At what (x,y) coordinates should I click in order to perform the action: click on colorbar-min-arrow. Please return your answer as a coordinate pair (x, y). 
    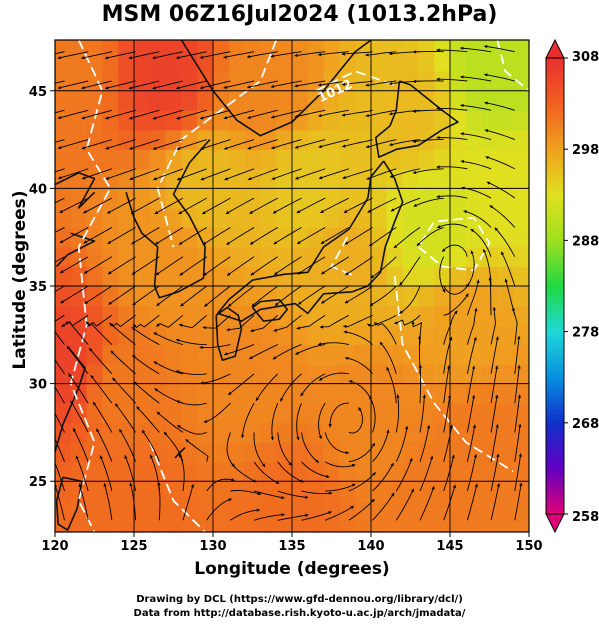
    Looking at the image, I should click on (555, 523).